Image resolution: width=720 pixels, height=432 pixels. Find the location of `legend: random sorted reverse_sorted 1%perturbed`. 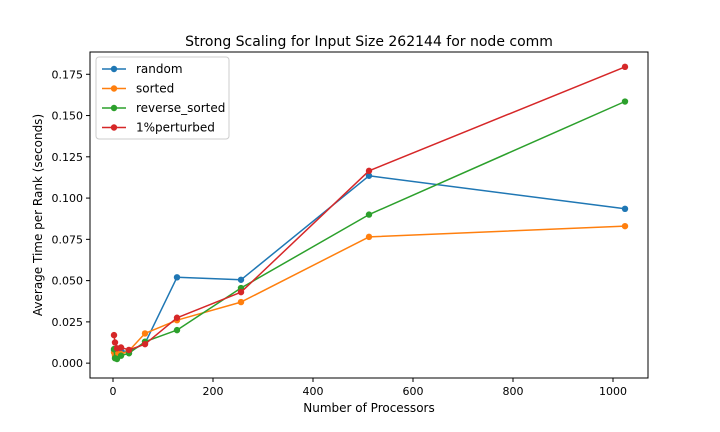

legend: random sorted reverse_sorted 1%perturbed is located at coordinates (162, 98).